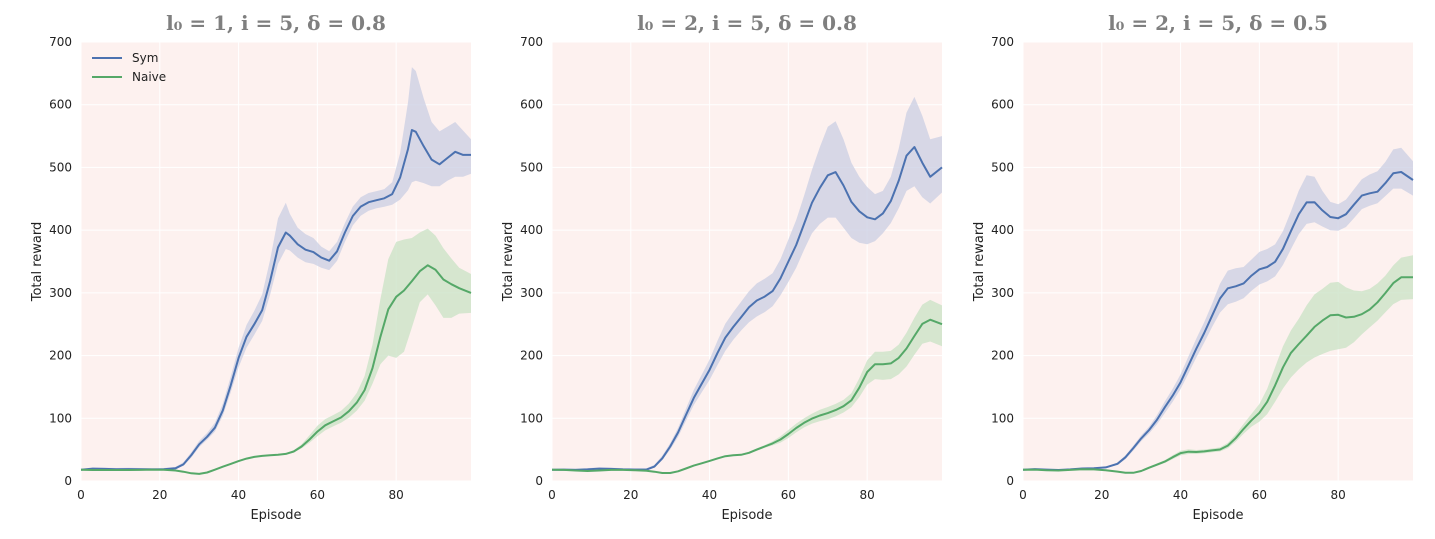  Describe the element at coordinates (145, 58) in the screenshot. I see `legend-label-sym: Sym` at that location.